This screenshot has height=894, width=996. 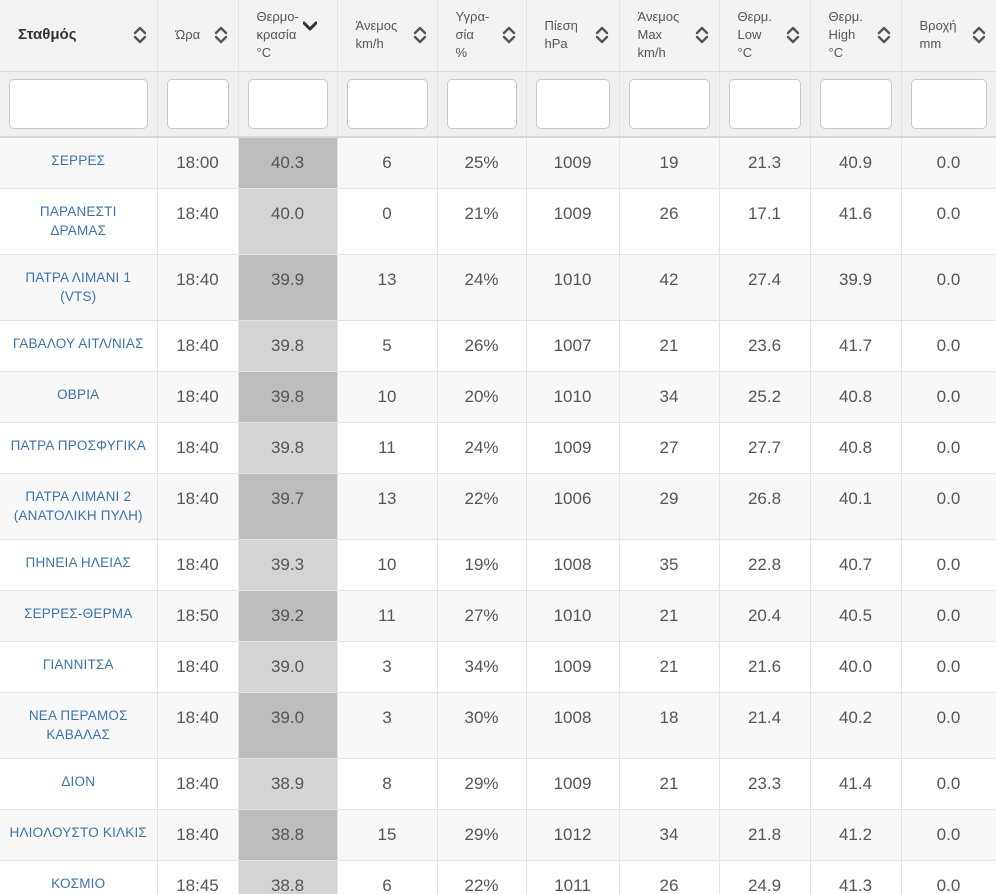 What do you see at coordinates (573, 346) in the screenshot?
I see `cell-pressure: 1007` at bounding box center [573, 346].